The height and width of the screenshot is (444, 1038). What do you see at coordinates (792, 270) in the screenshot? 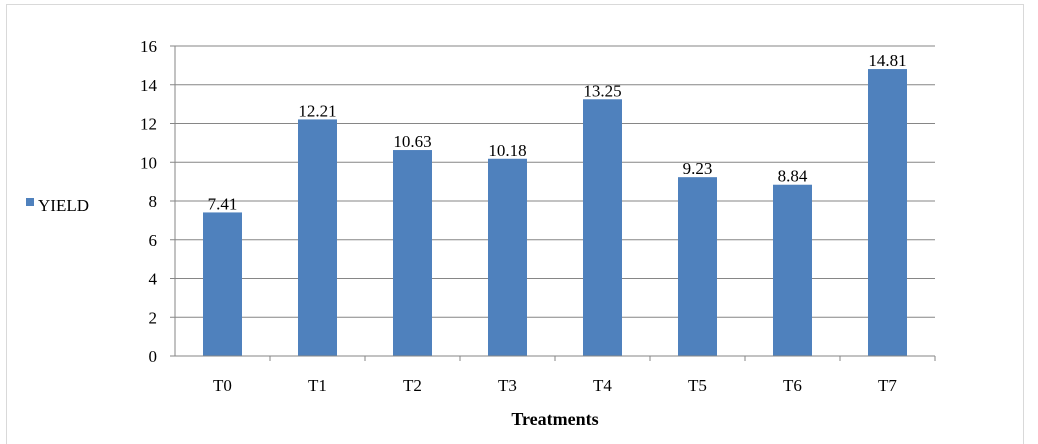
I see `bar-T6` at bounding box center [792, 270].